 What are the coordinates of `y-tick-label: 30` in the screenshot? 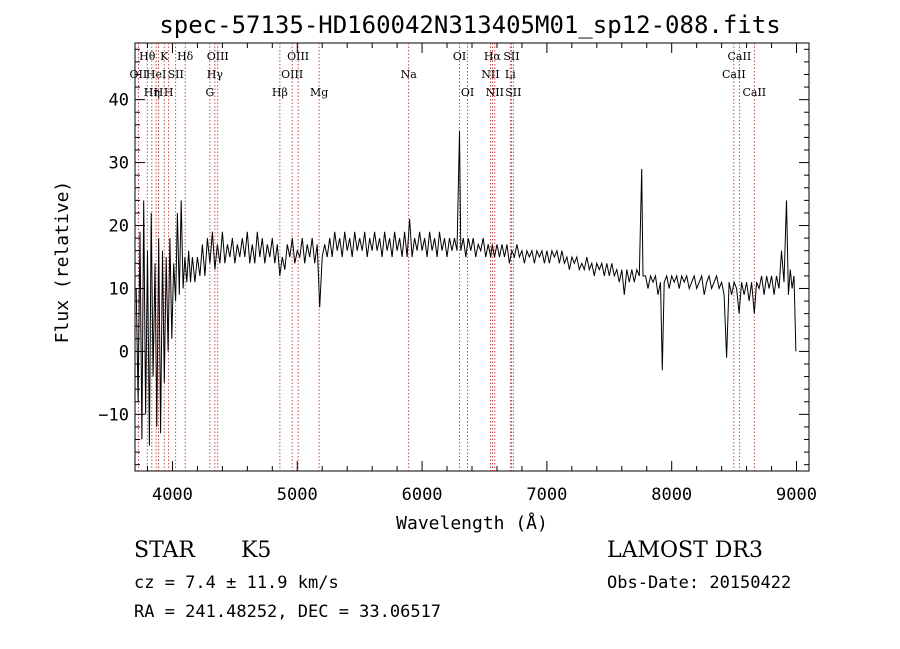 It's located at (119, 164).